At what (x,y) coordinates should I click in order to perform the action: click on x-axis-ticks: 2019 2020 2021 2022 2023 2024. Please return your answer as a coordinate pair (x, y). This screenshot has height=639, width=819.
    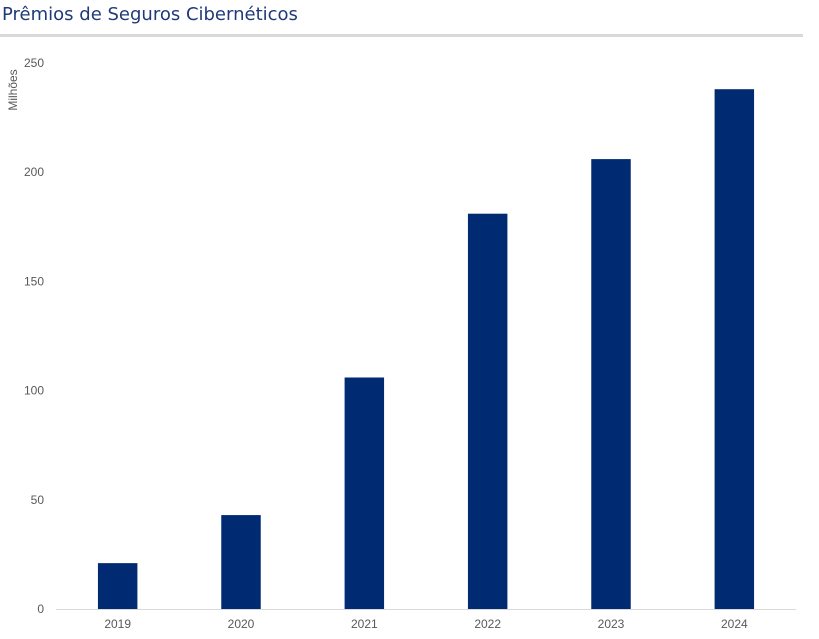
    Looking at the image, I should click on (426, 624).